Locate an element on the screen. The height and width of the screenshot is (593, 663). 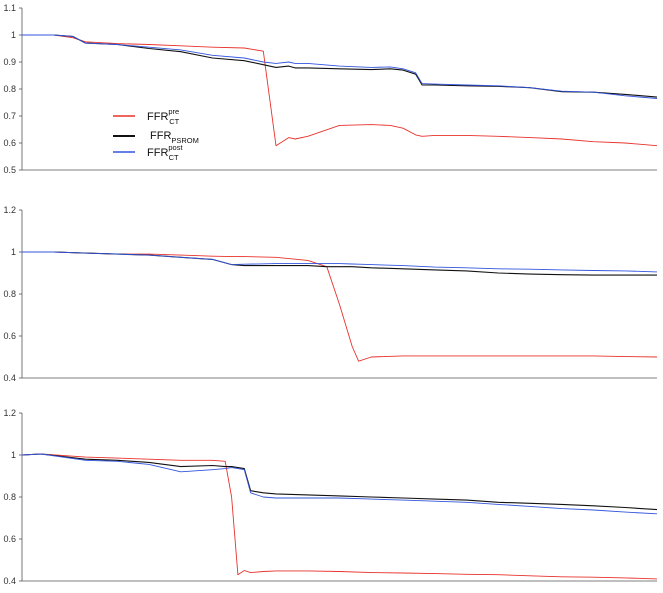
legend-label-sup: pre is located at coordinates (173, 111).